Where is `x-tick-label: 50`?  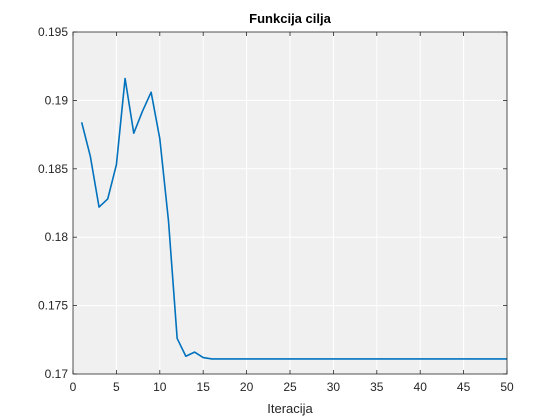
x-tick-label: 50 is located at coordinates (507, 387).